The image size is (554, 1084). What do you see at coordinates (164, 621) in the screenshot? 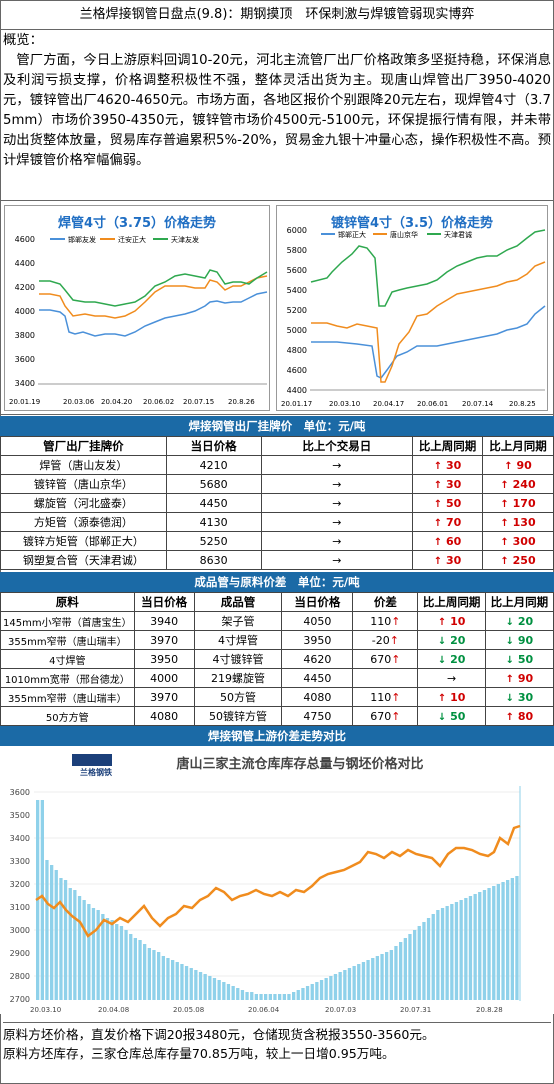
I see `raw-price-cell: 3940` at bounding box center [164, 621].